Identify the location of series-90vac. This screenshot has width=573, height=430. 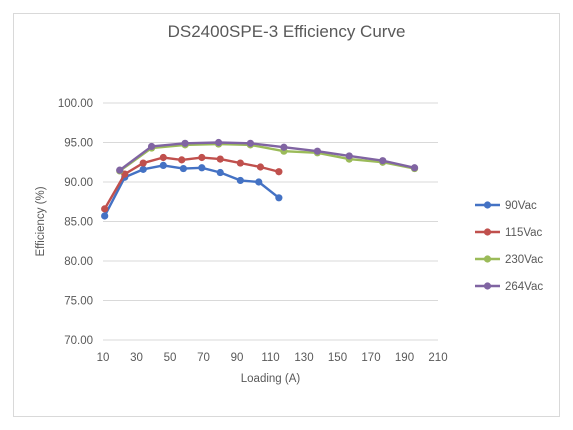
(192, 190).